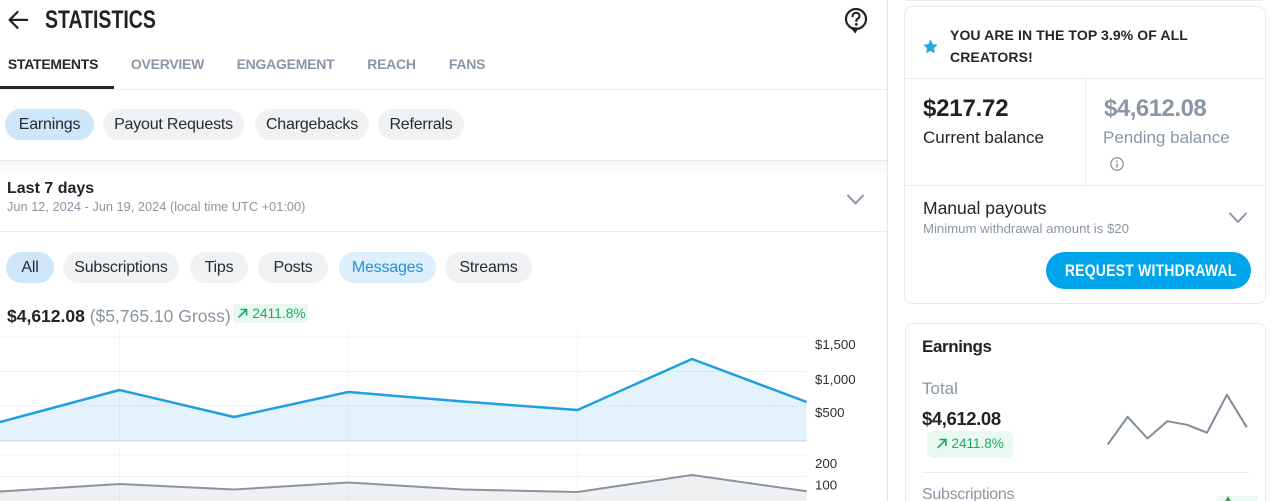 The image size is (1280, 501). I want to click on svg-text: $1,000, so click(835, 379).